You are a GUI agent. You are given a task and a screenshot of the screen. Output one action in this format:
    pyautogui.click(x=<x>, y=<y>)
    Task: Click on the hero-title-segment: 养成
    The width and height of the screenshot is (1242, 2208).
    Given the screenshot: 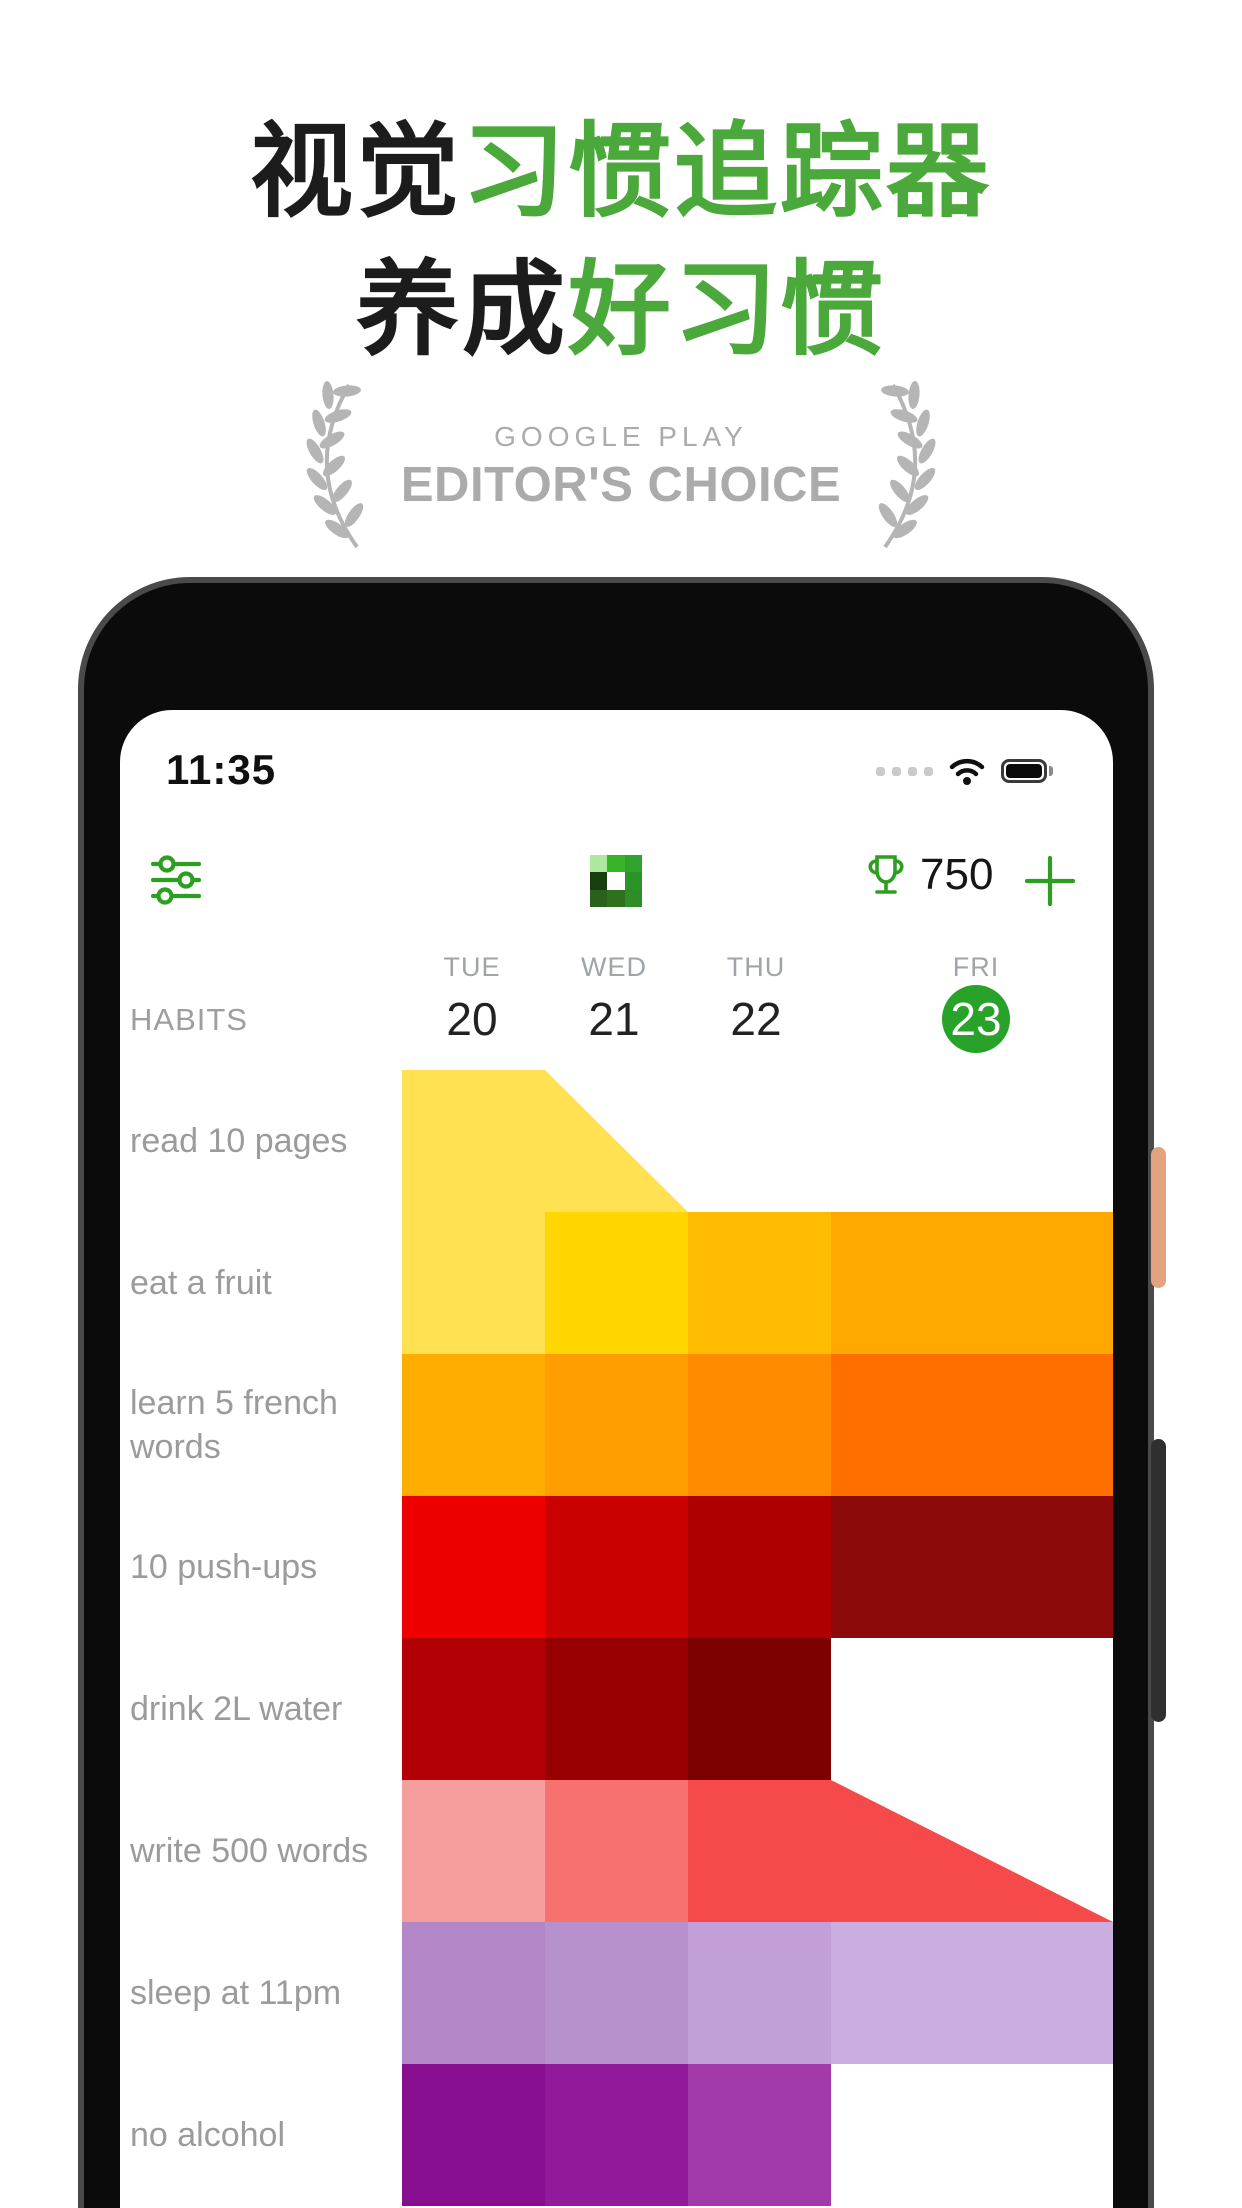 What is the action you would take?
    pyautogui.click(x=462, y=309)
    